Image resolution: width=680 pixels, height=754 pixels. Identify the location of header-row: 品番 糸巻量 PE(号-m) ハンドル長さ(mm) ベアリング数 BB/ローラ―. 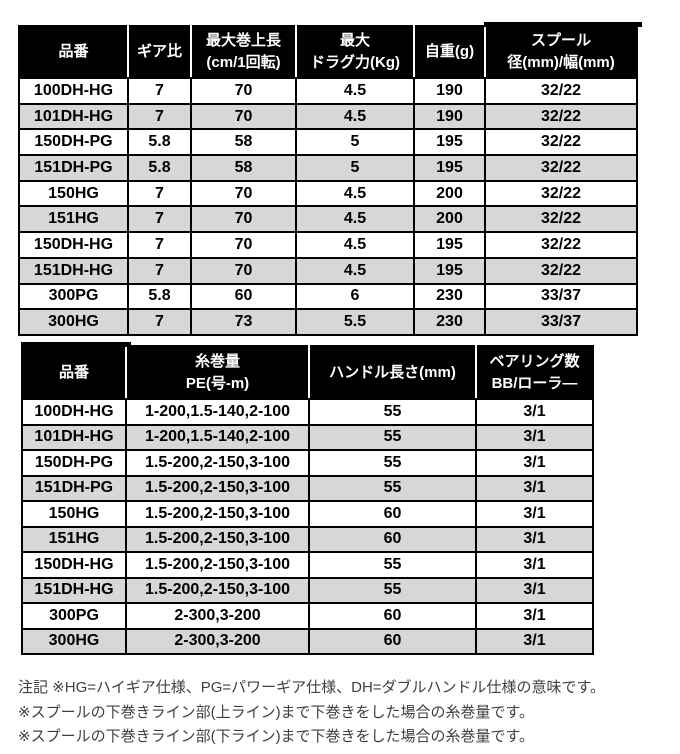
(307, 371).